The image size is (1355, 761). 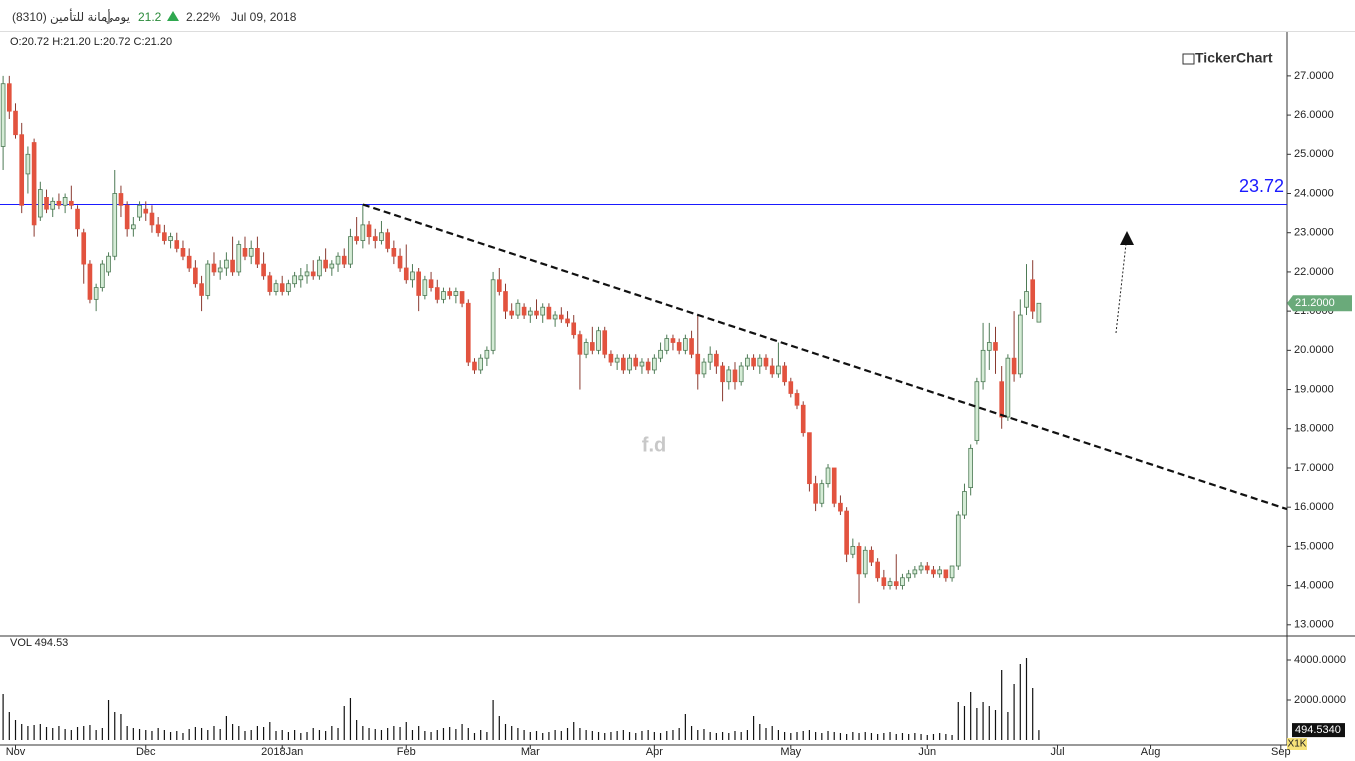 What do you see at coordinates (1297, 744) in the screenshot?
I see `unit-box` at bounding box center [1297, 744].